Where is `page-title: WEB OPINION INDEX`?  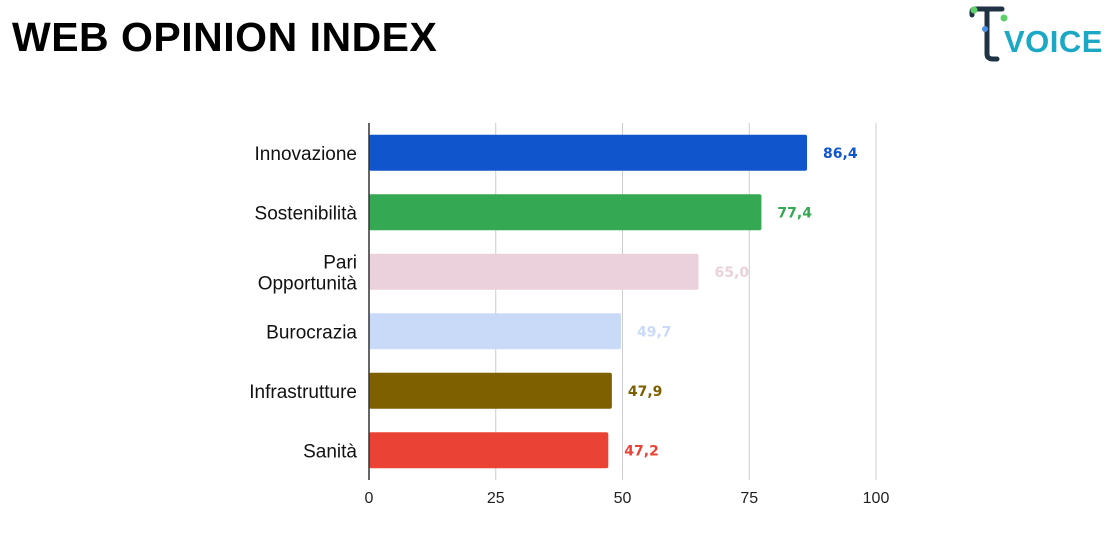 page-title: WEB OPINION INDEX is located at coordinates (225, 37).